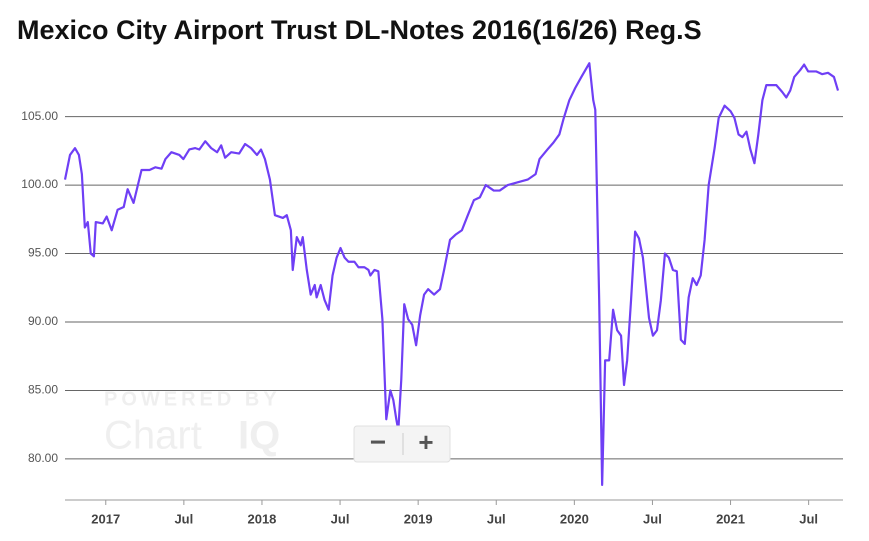 This screenshot has width=869, height=541. Describe the element at coordinates (378, 441) in the screenshot. I see `zoom-out-button: −` at that location.